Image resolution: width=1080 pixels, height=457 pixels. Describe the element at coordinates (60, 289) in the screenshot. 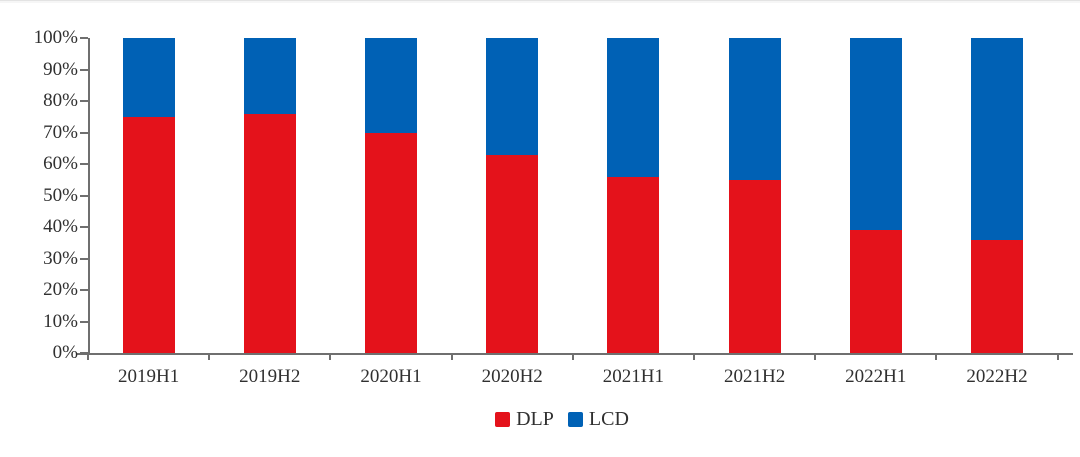

I see `y-tick-label: 20%` at that location.